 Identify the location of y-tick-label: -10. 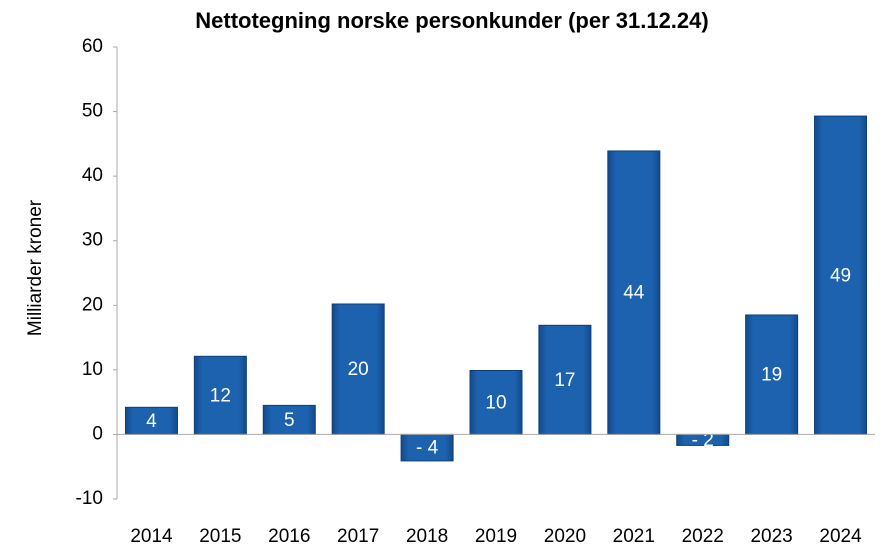
(89, 498).